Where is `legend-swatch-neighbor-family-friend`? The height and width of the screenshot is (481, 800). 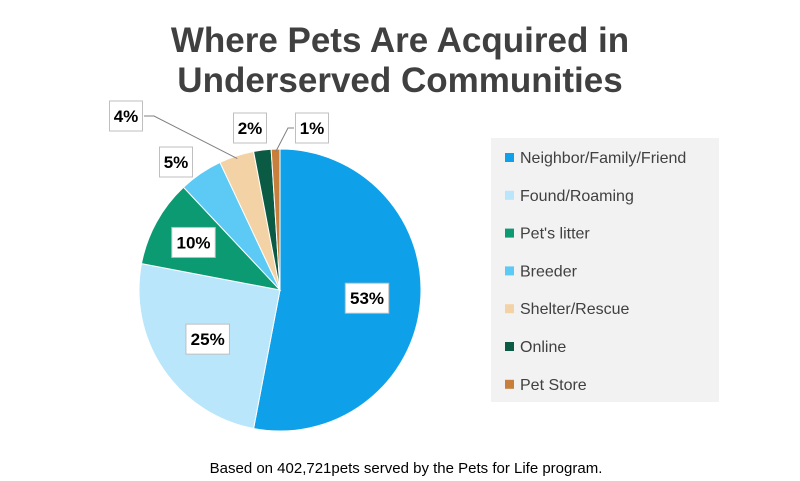 legend-swatch-neighbor-family-friend is located at coordinates (509, 157).